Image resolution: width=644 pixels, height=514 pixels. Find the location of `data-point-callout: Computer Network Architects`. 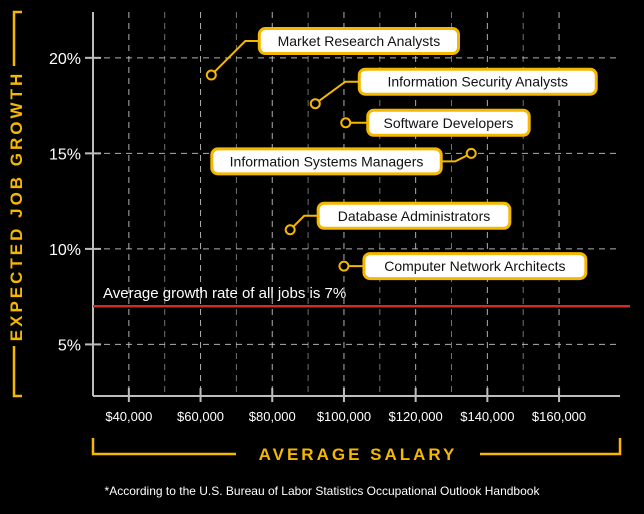

data-point-callout: Computer Network Architects is located at coordinates (463, 266).